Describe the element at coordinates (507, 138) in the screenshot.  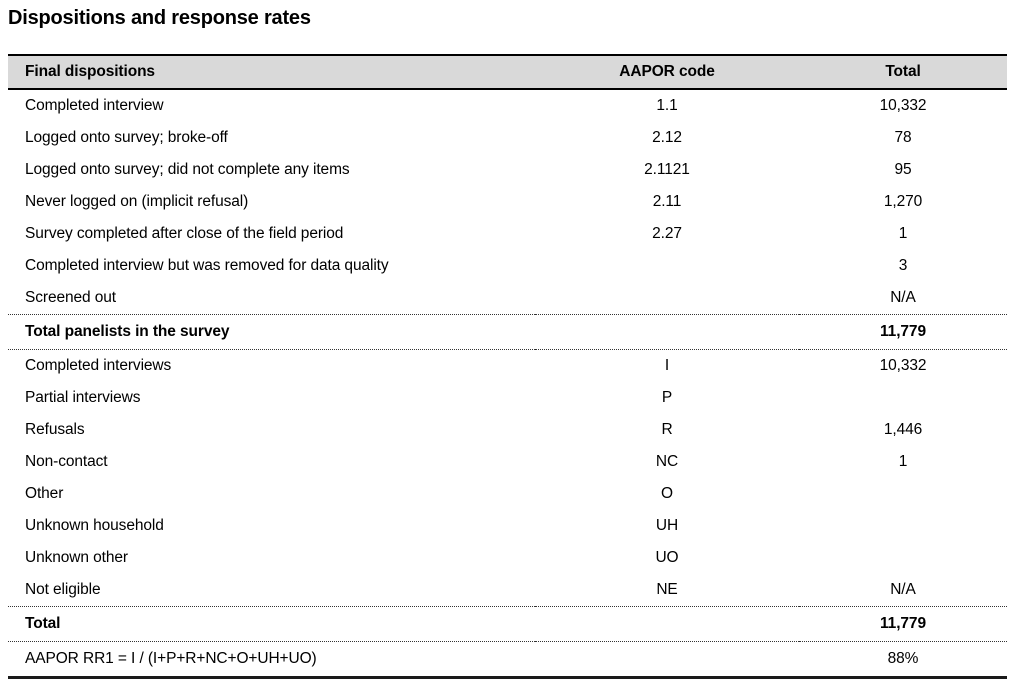
I see `table-row: Logged onto survey; broke-off 2.12 78` at that location.